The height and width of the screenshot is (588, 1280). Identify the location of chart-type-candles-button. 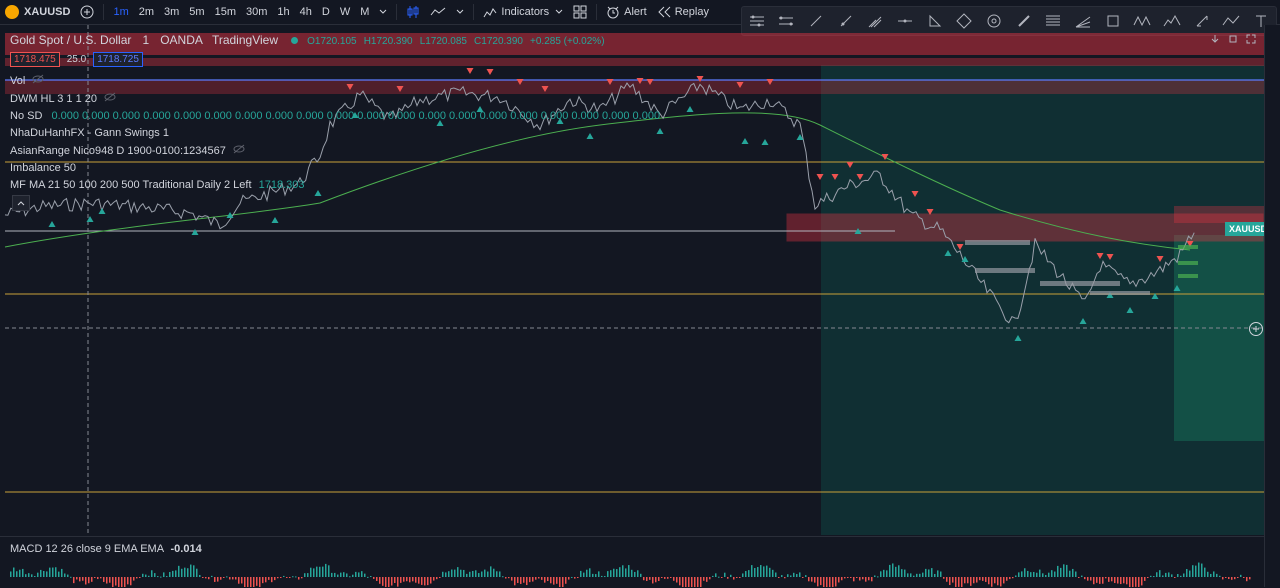
(413, 12).